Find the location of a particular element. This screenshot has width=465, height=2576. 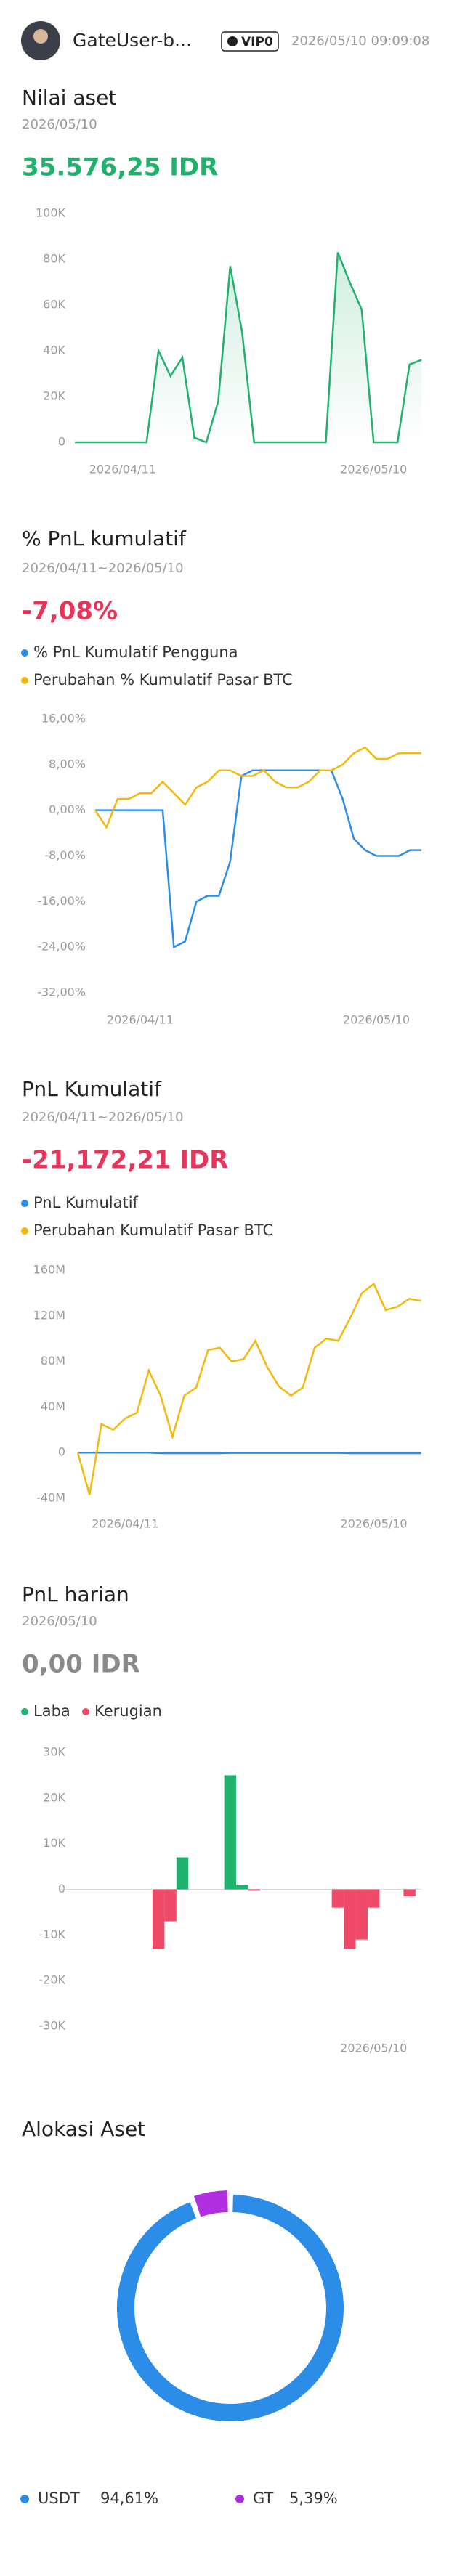

y-tick-label: 80M is located at coordinates (53, 1361).